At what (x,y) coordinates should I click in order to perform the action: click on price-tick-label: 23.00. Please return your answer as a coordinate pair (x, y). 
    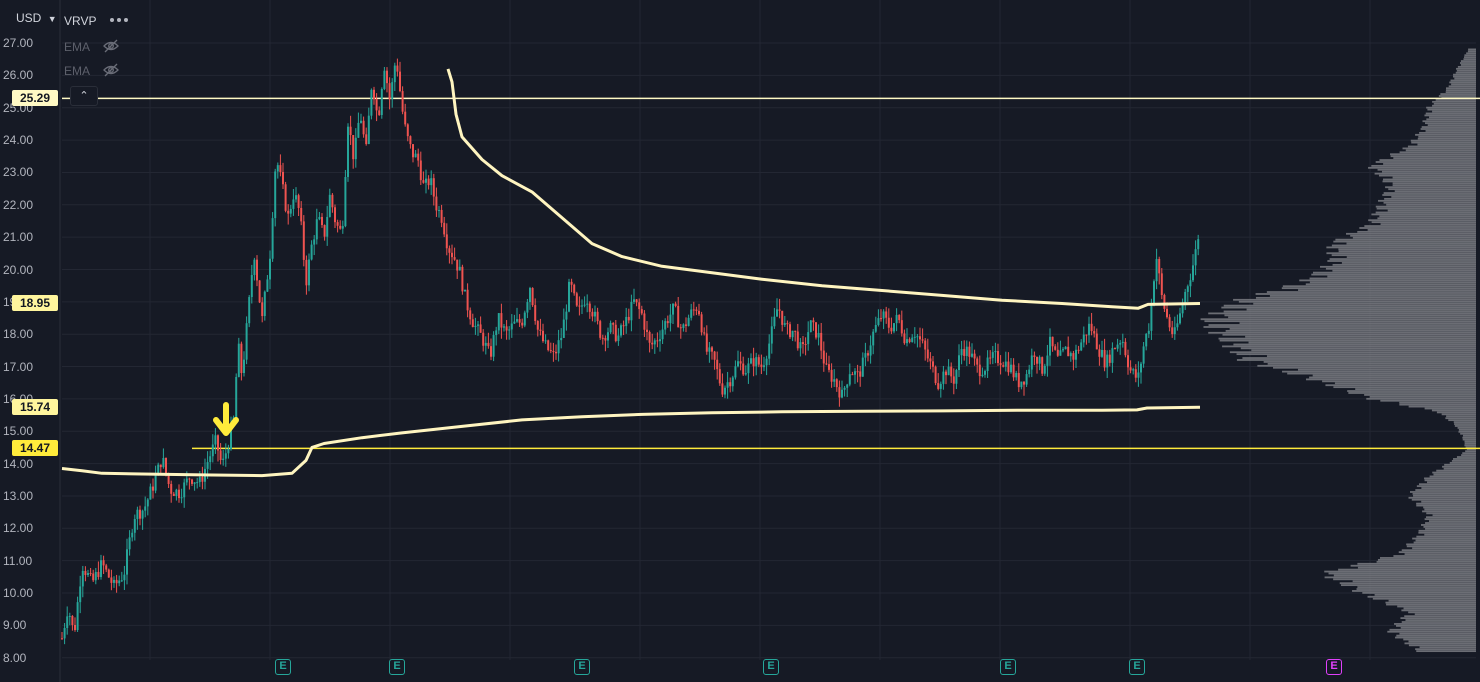
    Looking at the image, I should click on (18, 172).